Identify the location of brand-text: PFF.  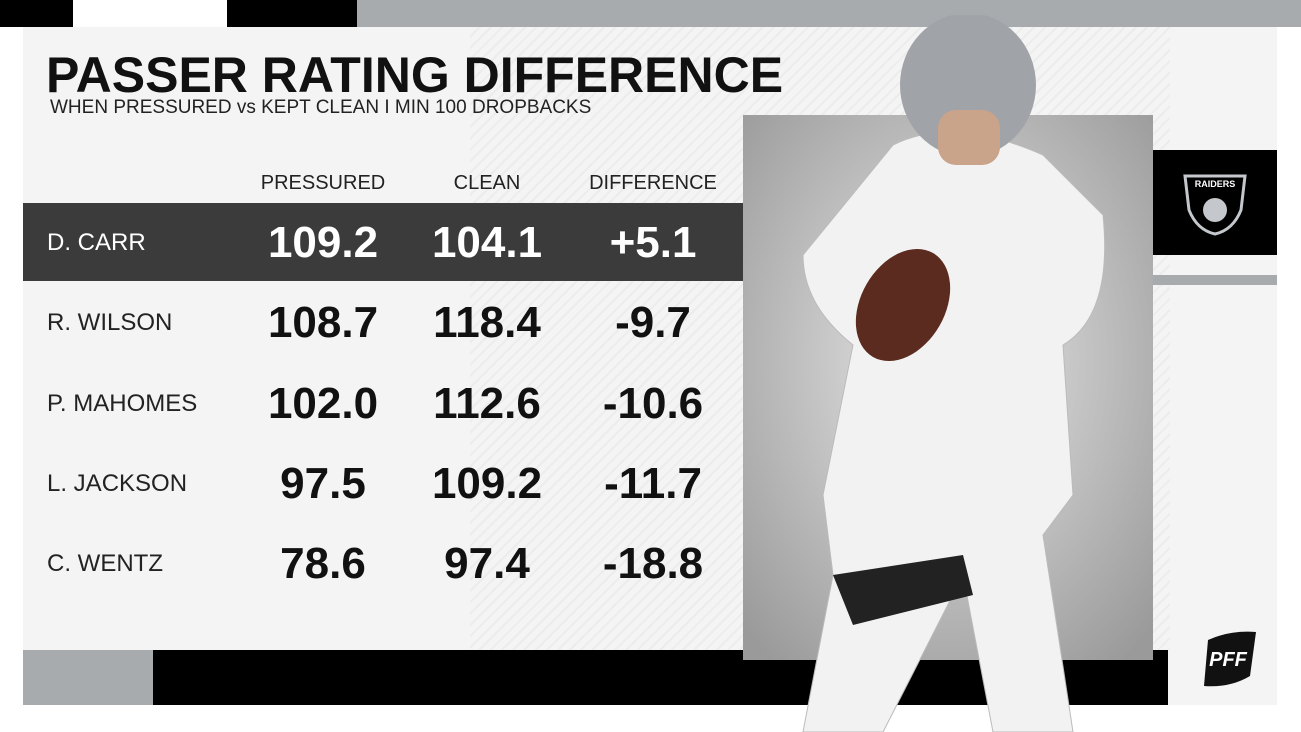
(1228, 660).